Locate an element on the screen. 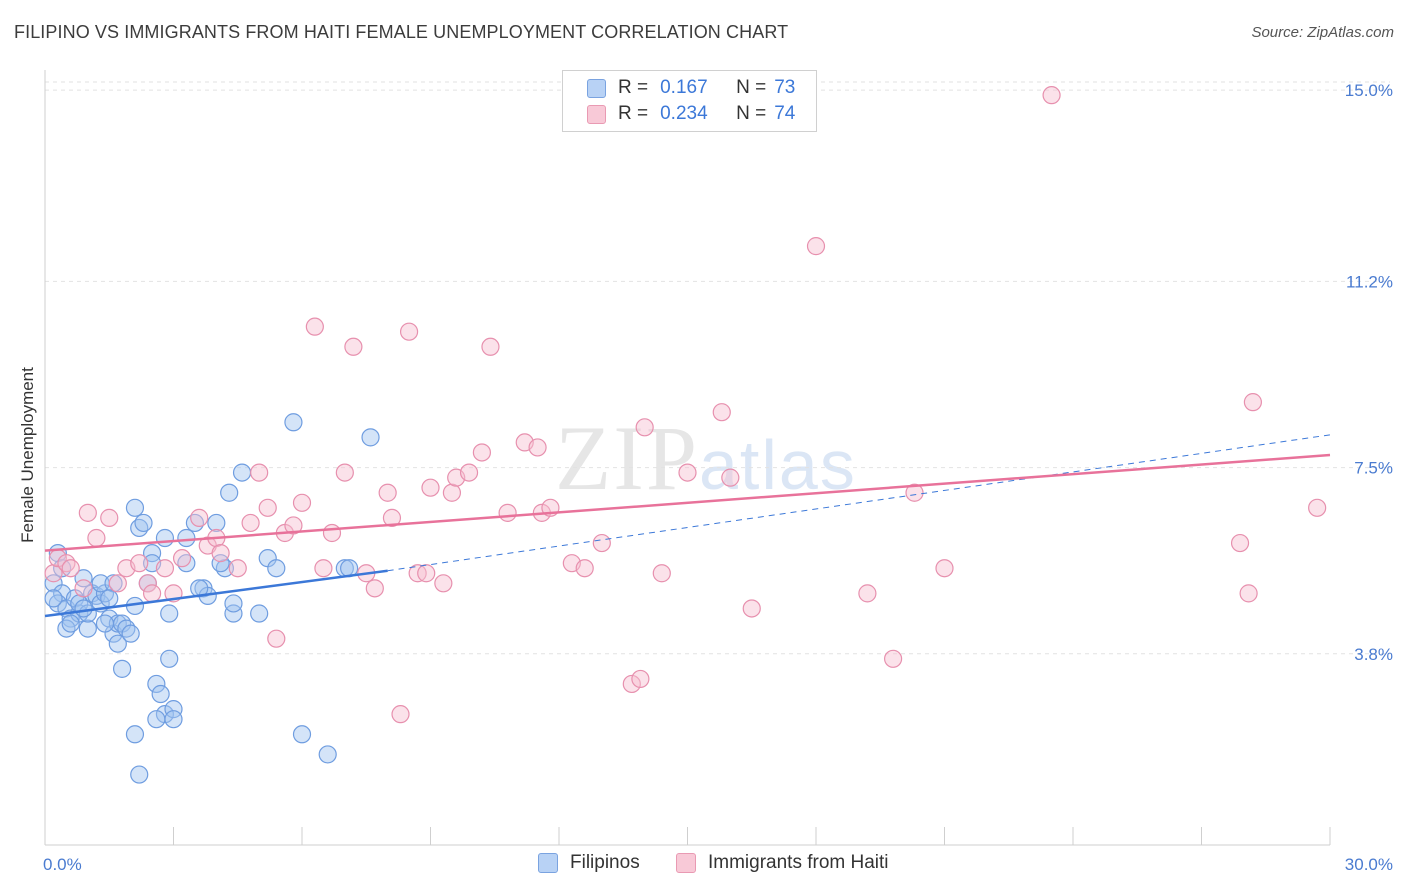 This screenshot has height=892, width=1406. legend-n-value: 73 is located at coordinates (785, 87).